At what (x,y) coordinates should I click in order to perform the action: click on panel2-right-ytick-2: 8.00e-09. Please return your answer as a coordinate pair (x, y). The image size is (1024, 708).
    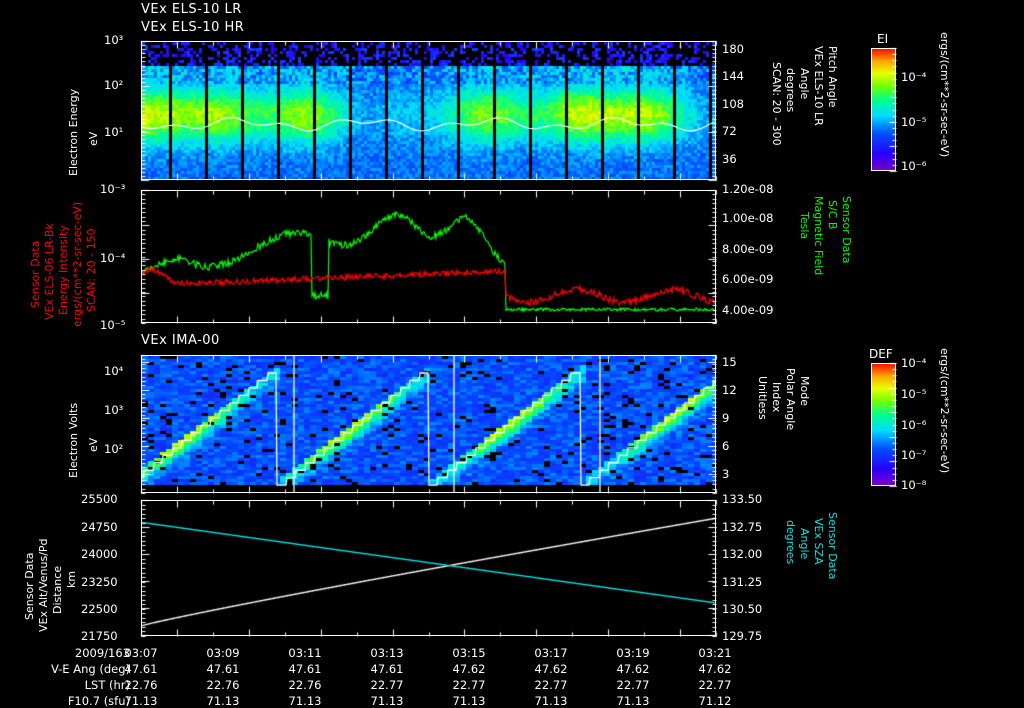
    Looking at the image, I should click on (748, 249).